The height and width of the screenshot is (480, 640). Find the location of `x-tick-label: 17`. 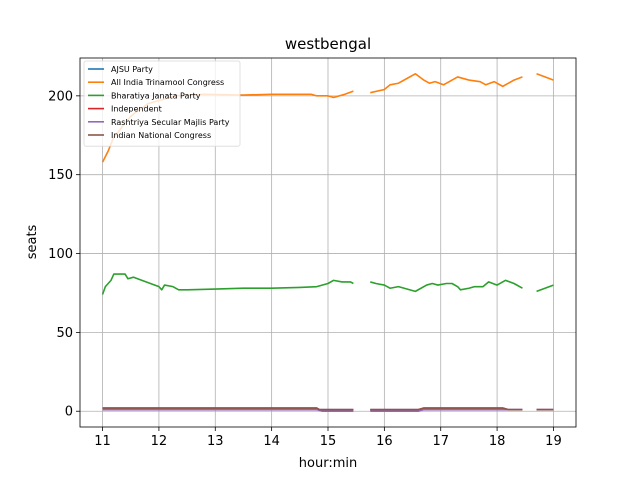

x-tick-label: 17 is located at coordinates (440, 441).